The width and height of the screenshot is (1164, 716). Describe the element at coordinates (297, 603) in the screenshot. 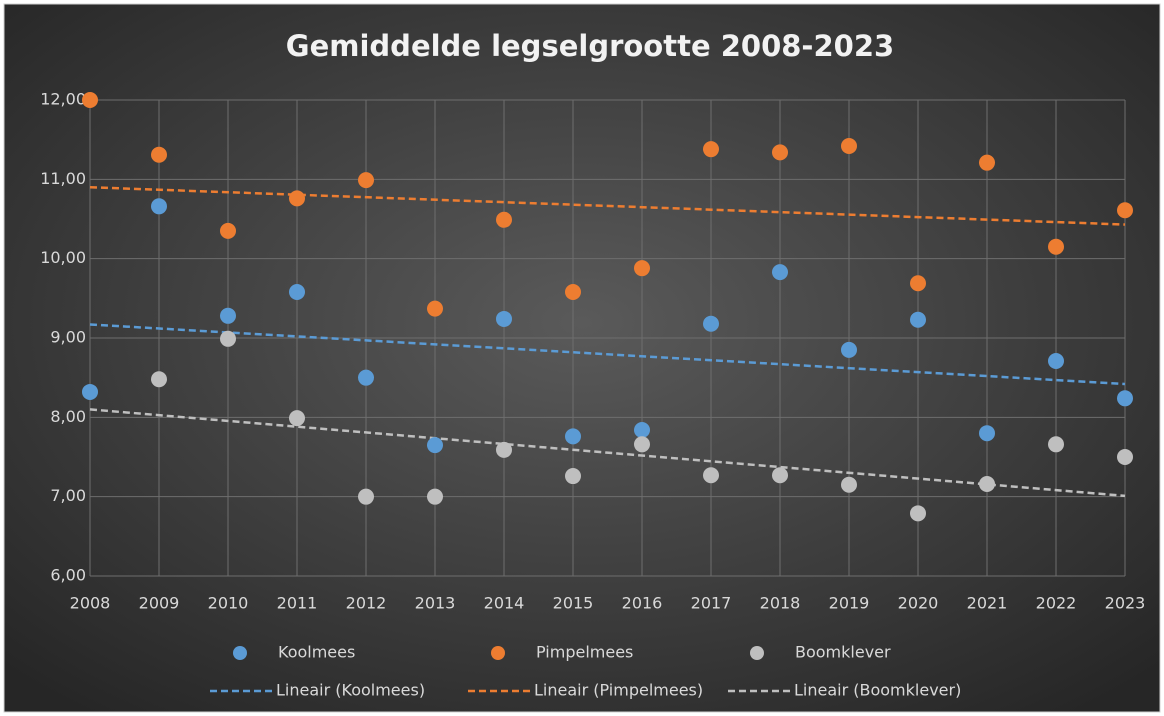

I see `x-tick-label: 2011` at that location.